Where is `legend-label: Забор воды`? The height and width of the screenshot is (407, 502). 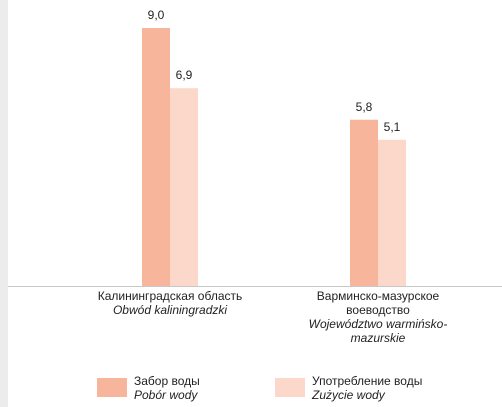 legend-label: Забор воды is located at coordinates (167, 381).